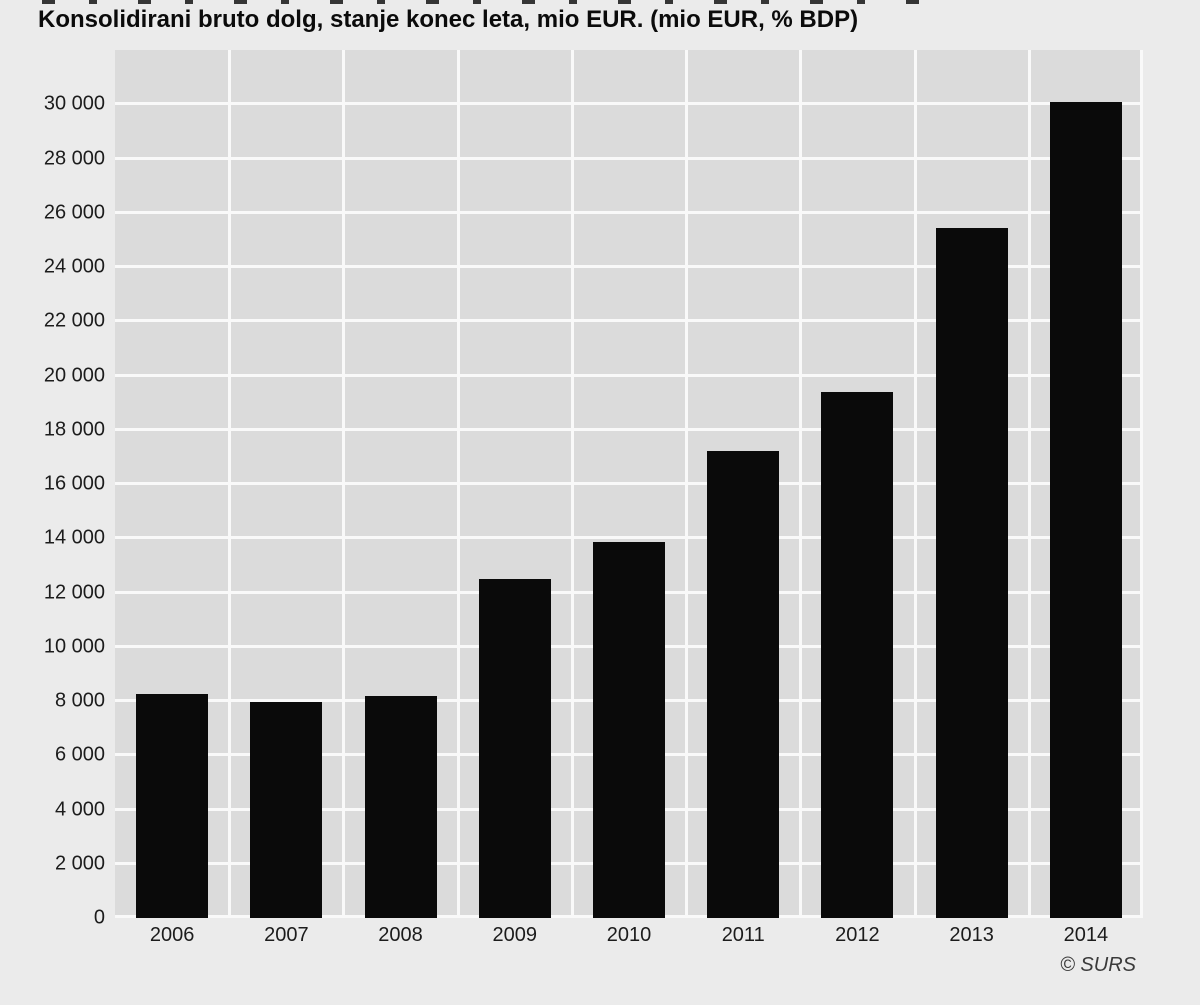 The width and height of the screenshot is (1200, 1005). I want to click on x-tick-label: 2008, so click(400, 935).